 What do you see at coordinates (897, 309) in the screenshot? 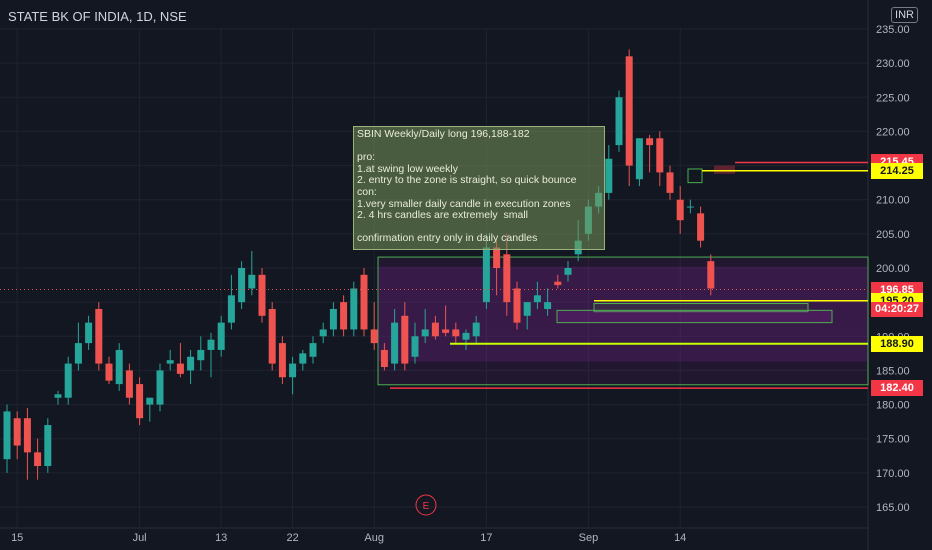
I see `bar-countdown: 04:20:27` at bounding box center [897, 309].